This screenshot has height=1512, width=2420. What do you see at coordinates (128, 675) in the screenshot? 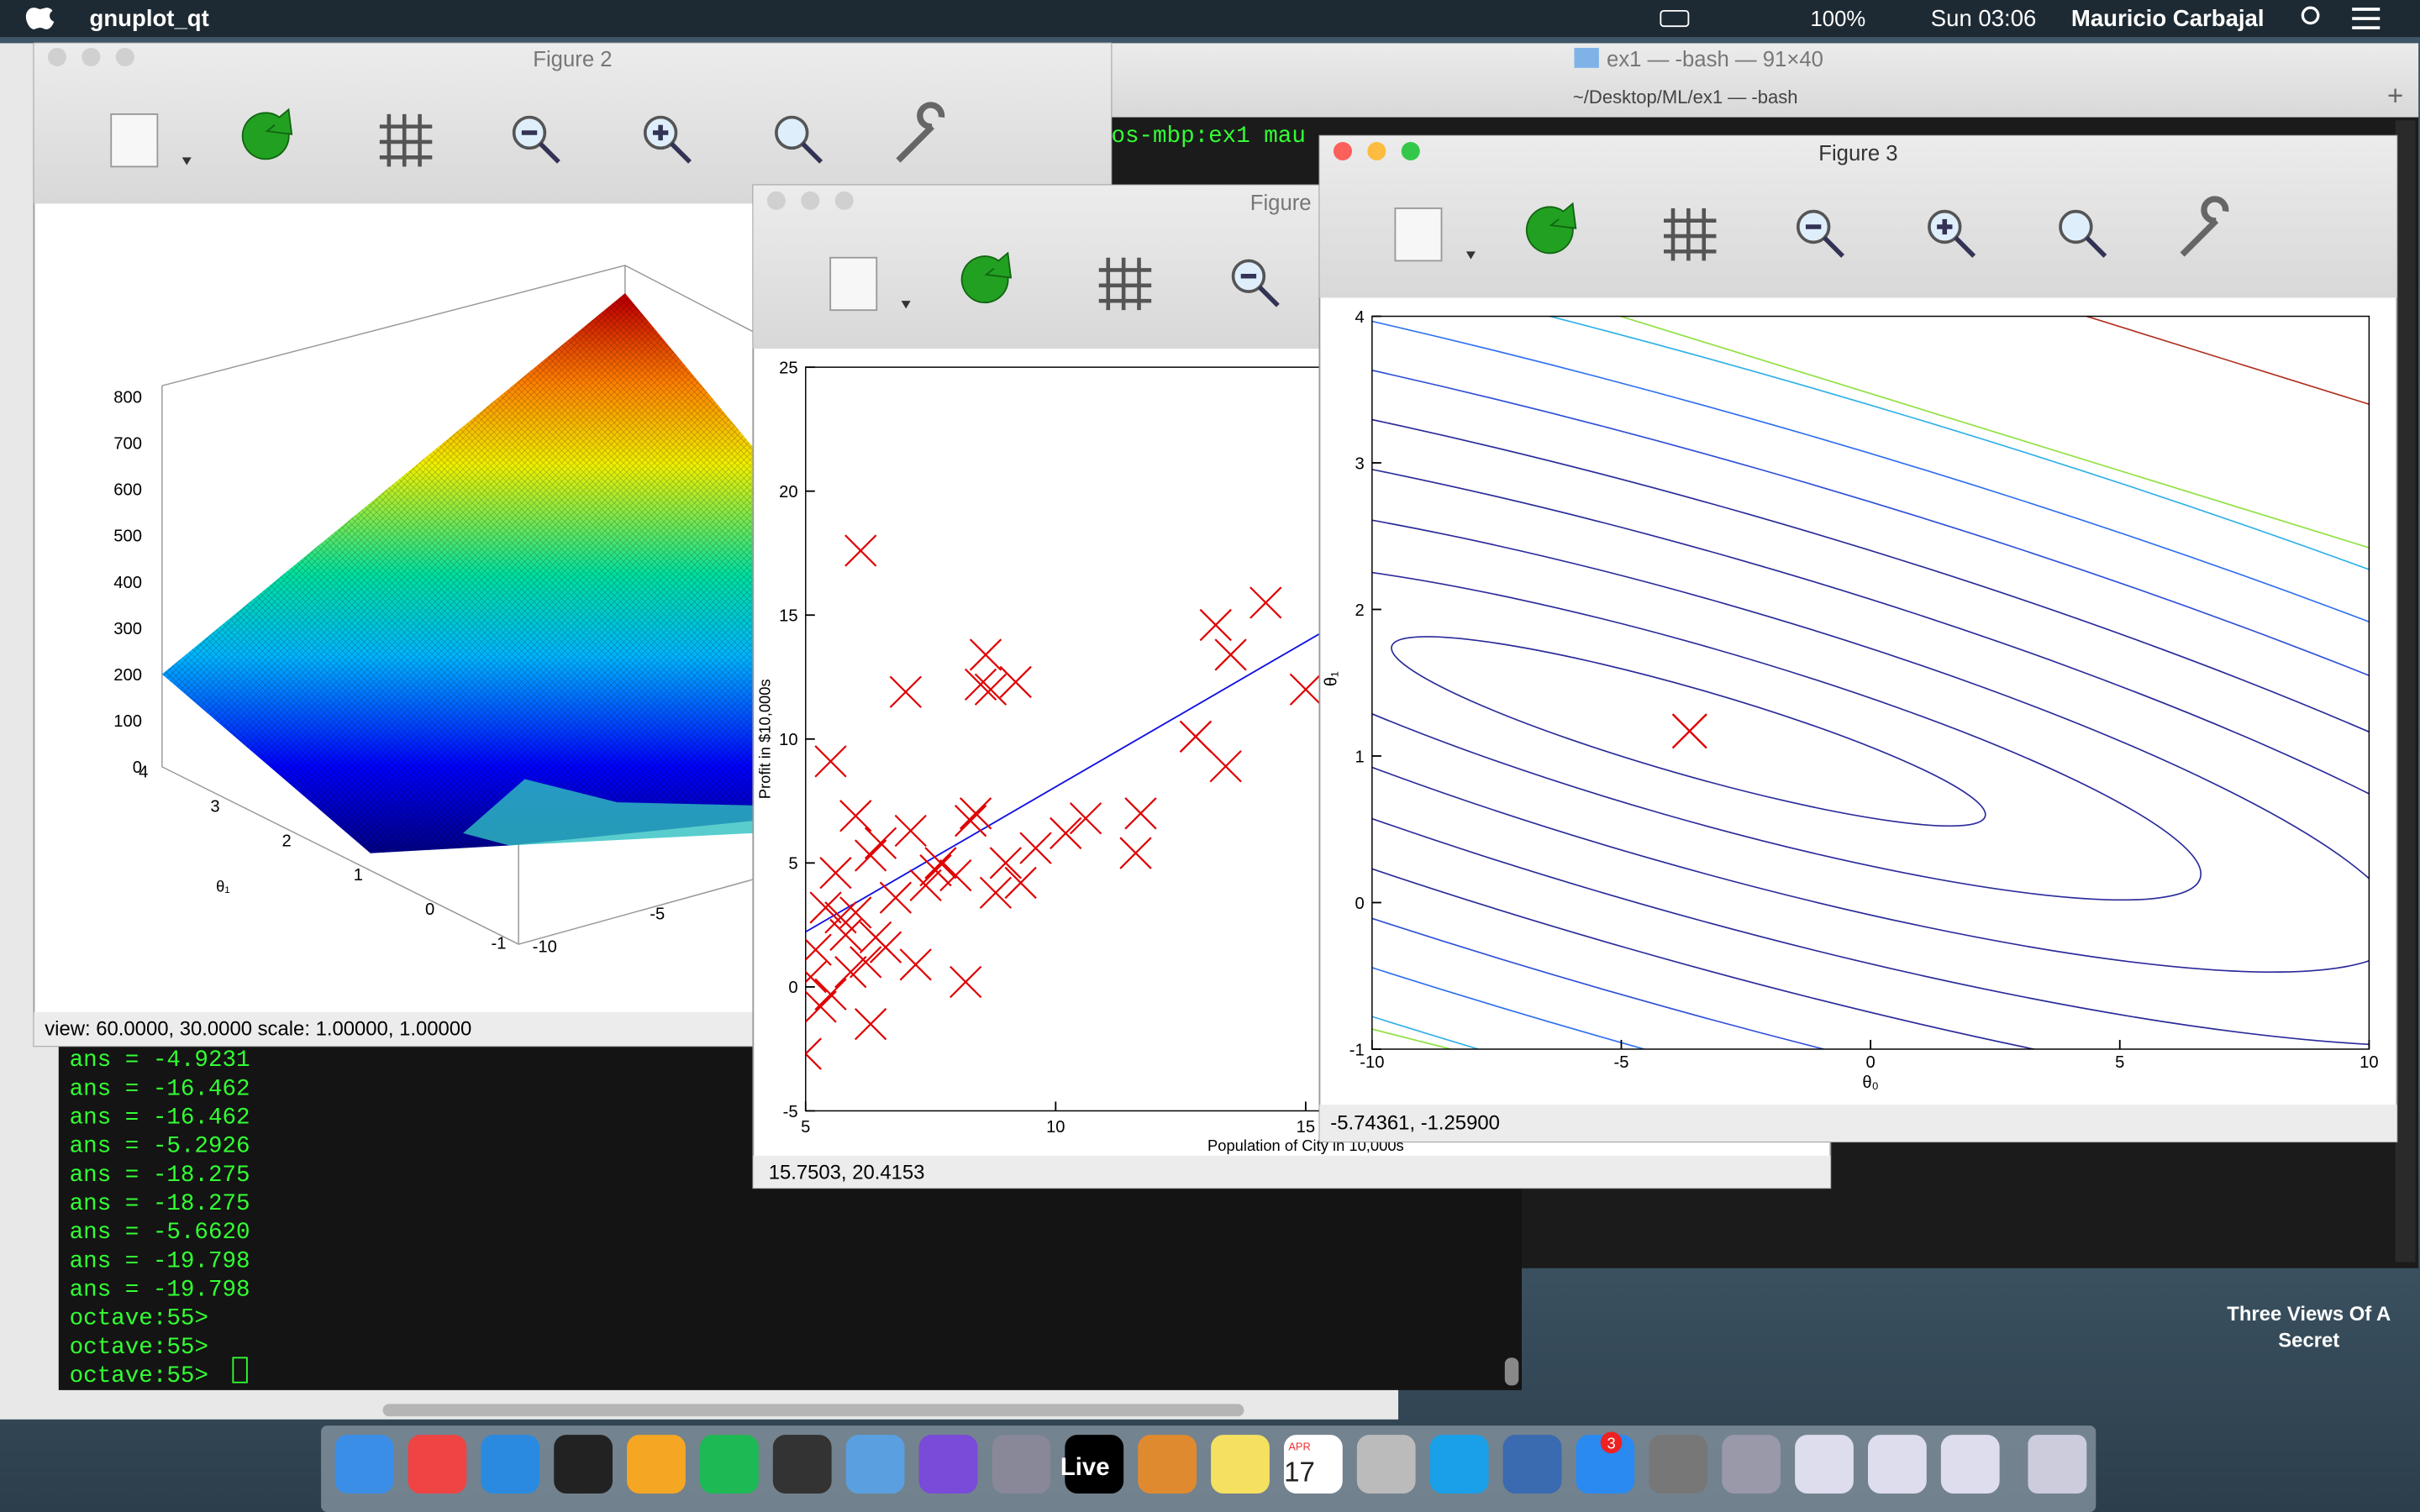
I see `z-tick-label: 200` at bounding box center [128, 675].